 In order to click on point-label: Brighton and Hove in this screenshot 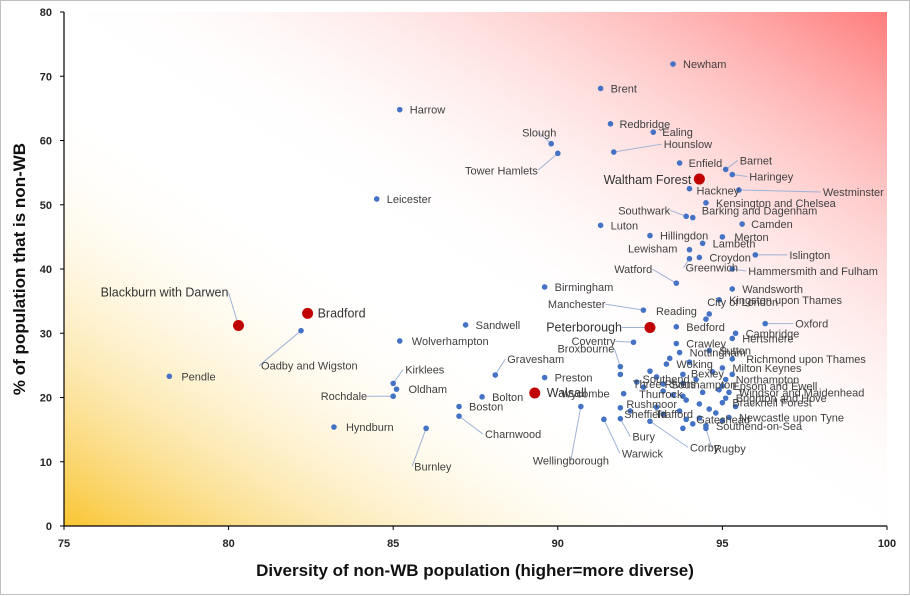, I will do `click(781, 399)`.